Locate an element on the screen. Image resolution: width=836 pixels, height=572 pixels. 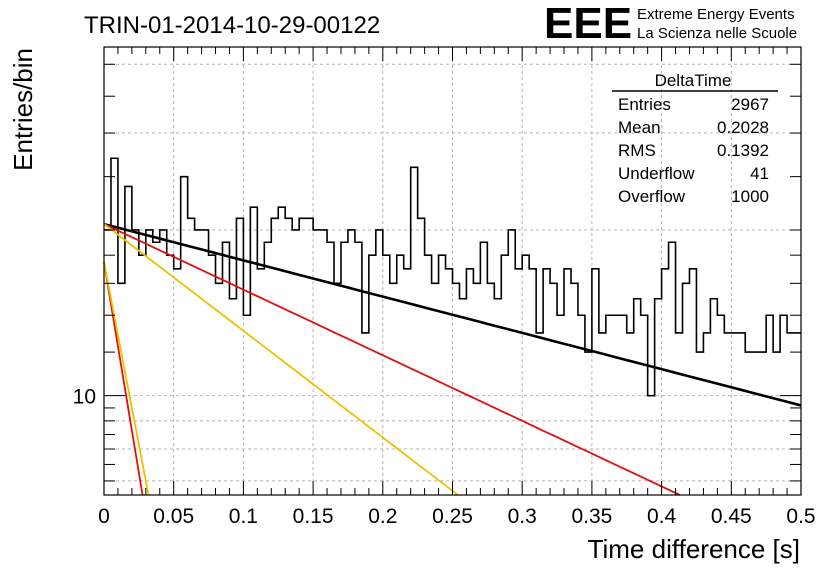
stats-label-rms: RMS is located at coordinates (637, 150).